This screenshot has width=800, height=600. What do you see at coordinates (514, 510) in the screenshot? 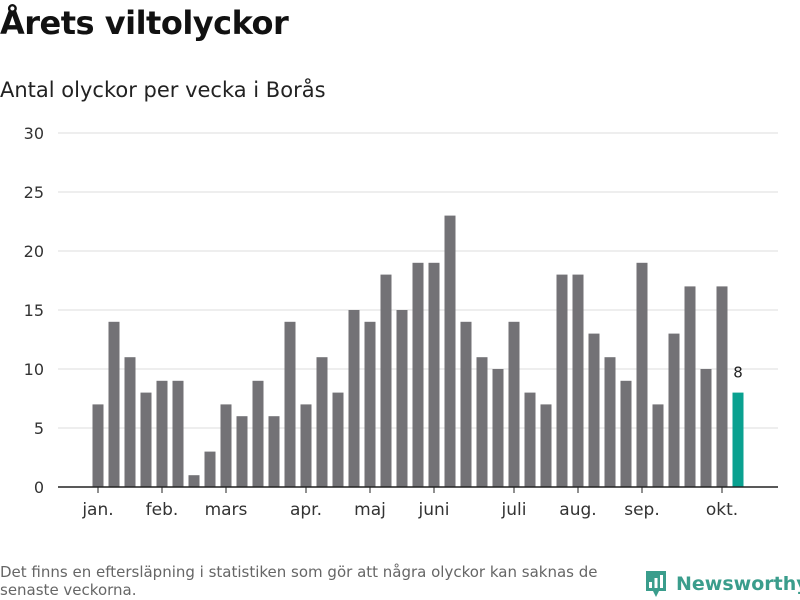
I see `x-tick-label-juli: juli` at bounding box center [514, 510].